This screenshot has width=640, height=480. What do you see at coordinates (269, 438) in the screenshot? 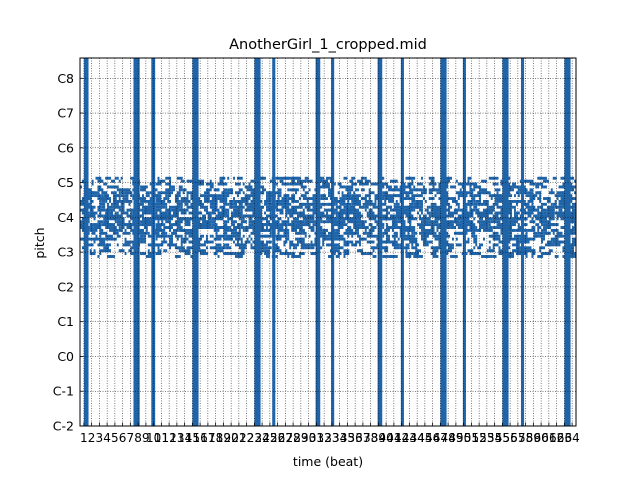
I see `x-tick-label: 25` at bounding box center [269, 438].